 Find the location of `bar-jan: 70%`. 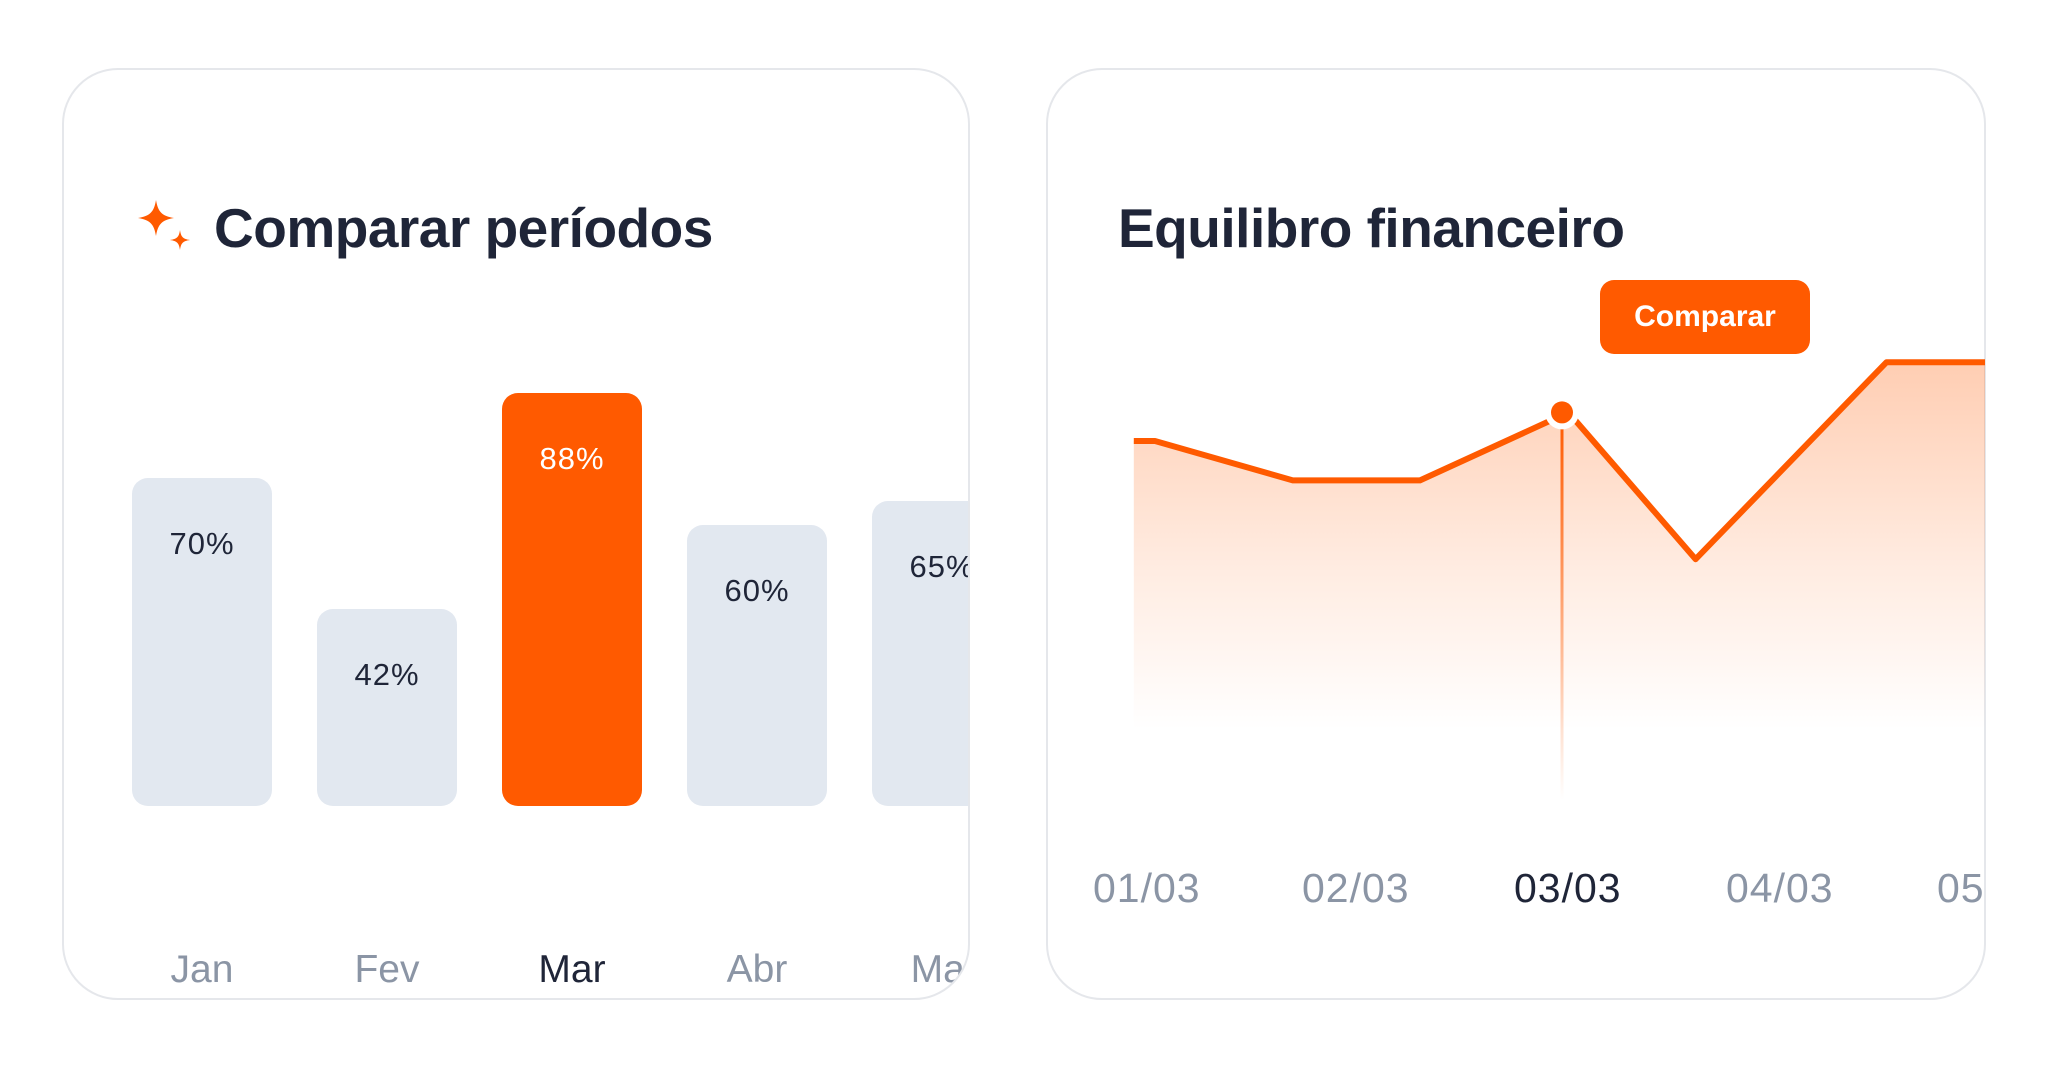

bar-jan: 70% is located at coordinates (202, 642).